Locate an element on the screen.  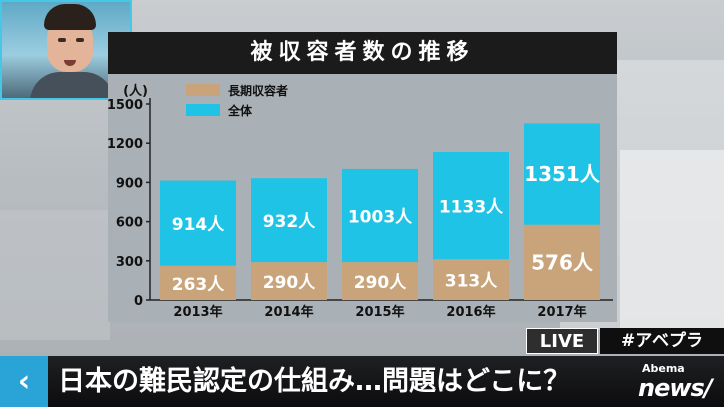
presenter-hair is located at coordinates (70, 17).